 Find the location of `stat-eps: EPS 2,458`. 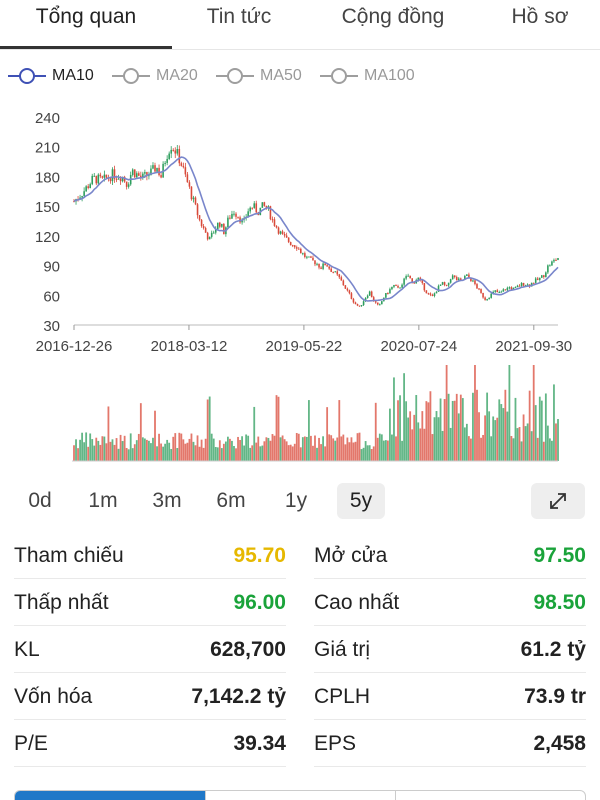

stat-eps: EPS 2,458 is located at coordinates (450, 744).